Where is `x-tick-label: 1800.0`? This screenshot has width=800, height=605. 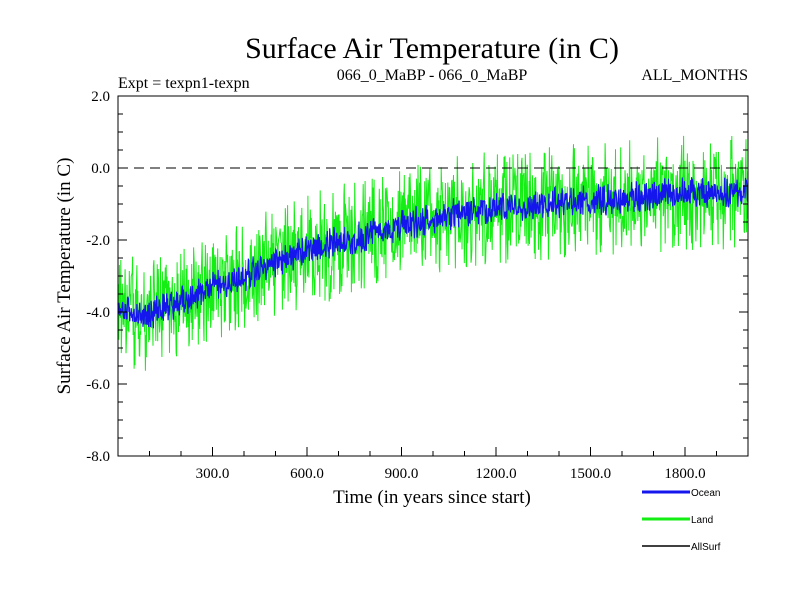
x-tick-label: 1800.0 is located at coordinates (684, 474).